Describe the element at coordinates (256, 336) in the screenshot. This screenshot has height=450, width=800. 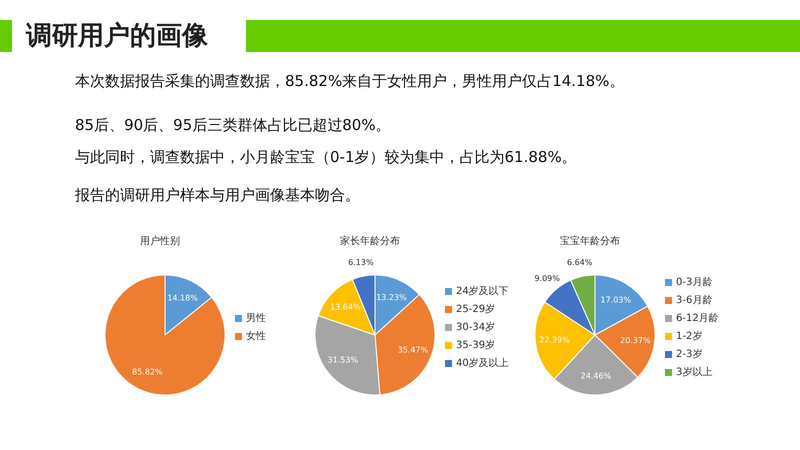
I see `legend-label: 女性` at that location.